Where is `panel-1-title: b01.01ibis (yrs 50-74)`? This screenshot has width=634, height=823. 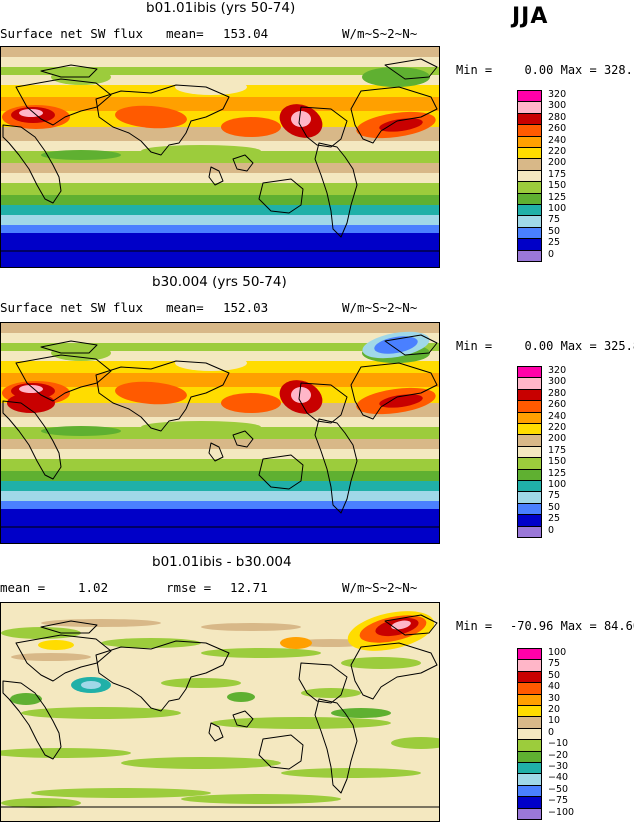 panel-1-title: b01.01ibis (yrs 50-74) is located at coordinates (221, 8).